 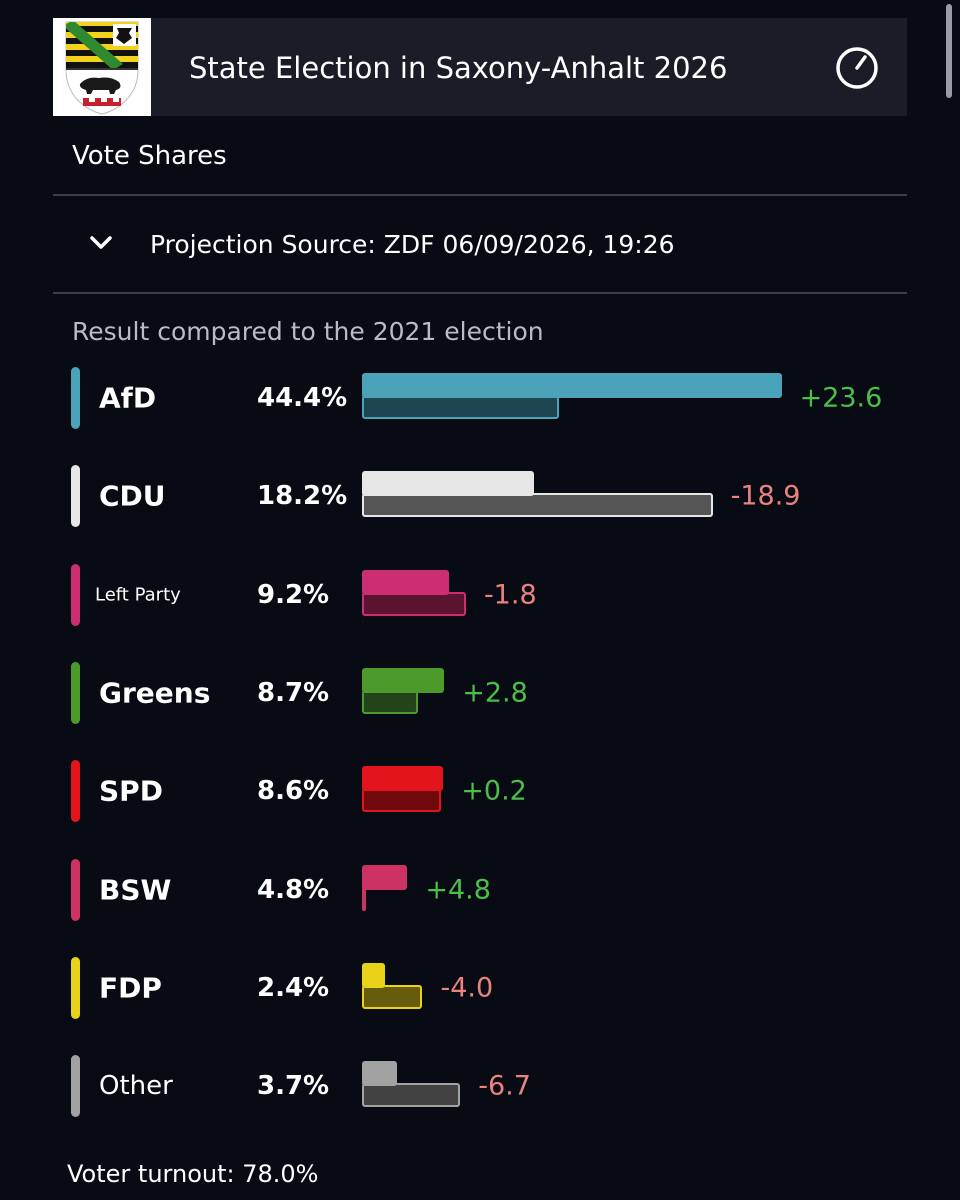 What do you see at coordinates (458, 889) in the screenshot?
I see `change-value: +4.8` at bounding box center [458, 889].